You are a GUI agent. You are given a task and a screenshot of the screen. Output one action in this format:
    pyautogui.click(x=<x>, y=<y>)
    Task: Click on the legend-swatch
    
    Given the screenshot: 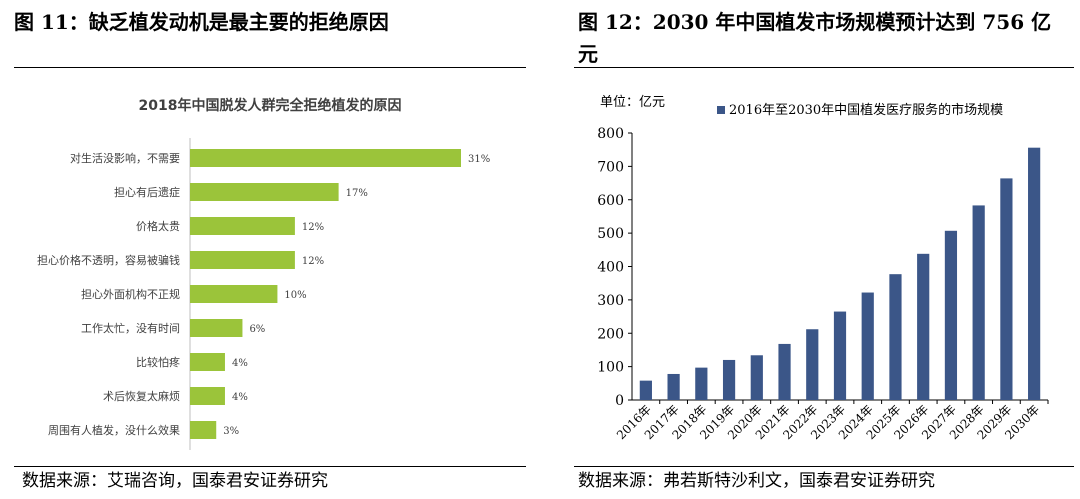 What is the action you would take?
    pyautogui.click(x=721, y=110)
    